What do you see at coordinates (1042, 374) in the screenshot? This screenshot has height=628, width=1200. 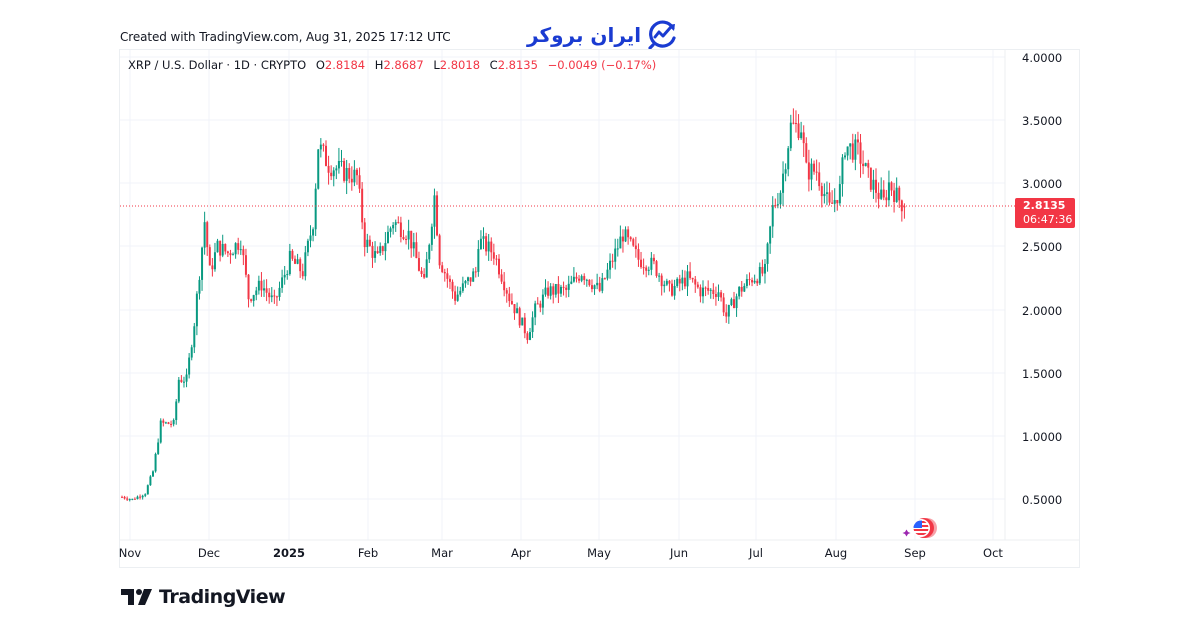 I see `y-tick: 1.5000` at bounding box center [1042, 374].